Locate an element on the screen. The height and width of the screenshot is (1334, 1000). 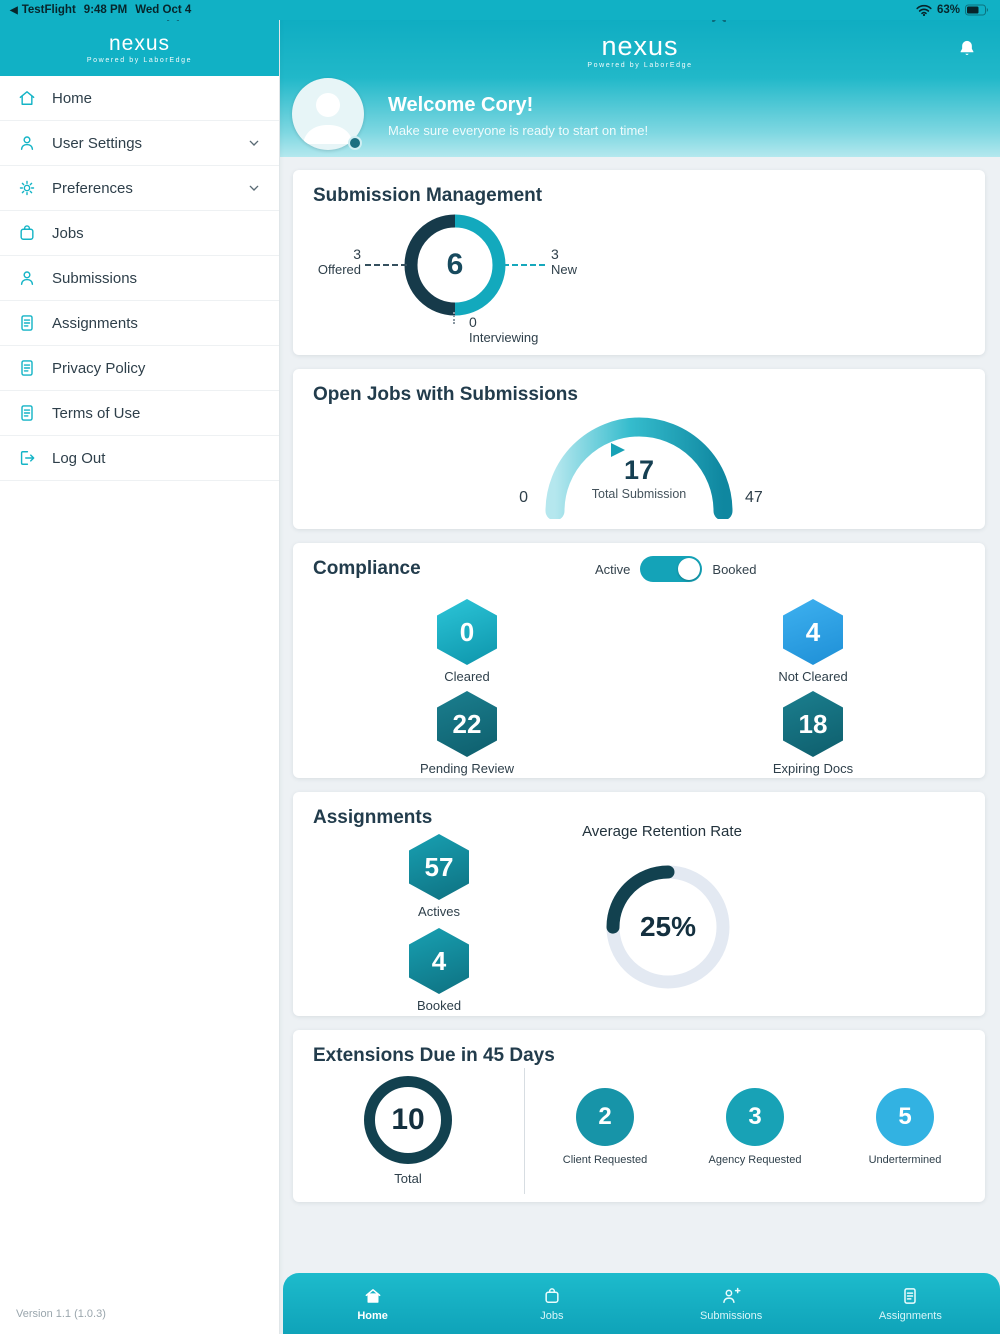
agency-requested-value: 3 is located at coordinates (755, 1117).